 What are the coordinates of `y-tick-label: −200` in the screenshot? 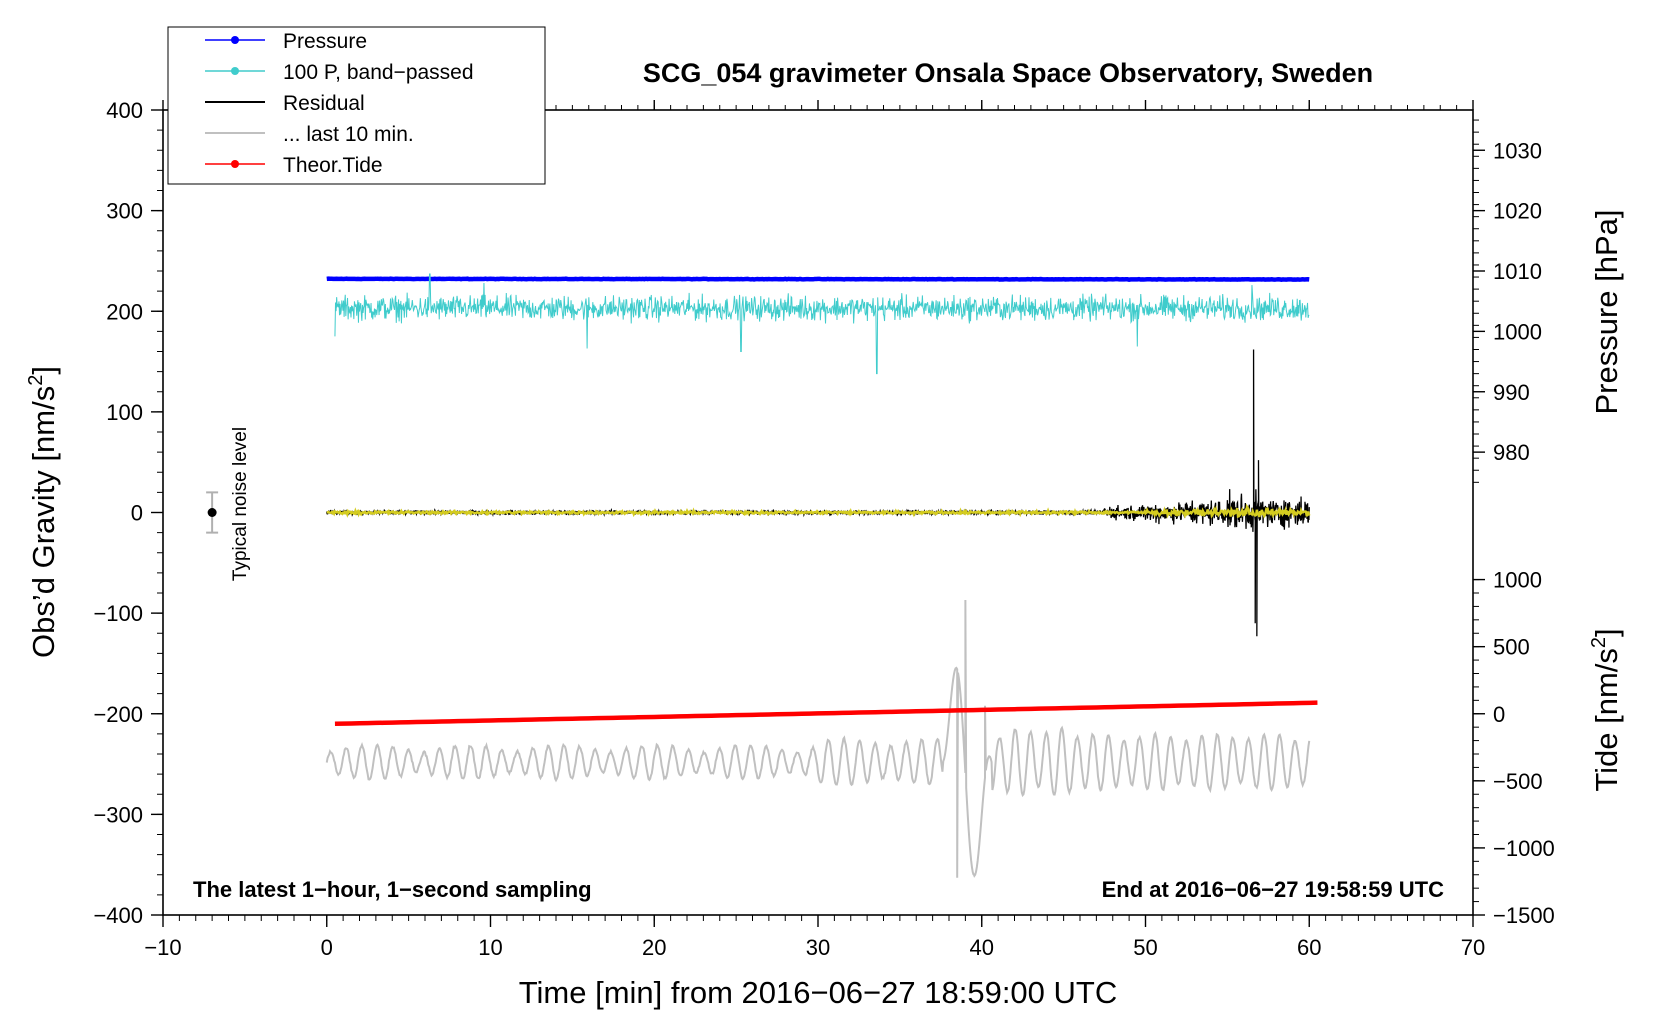 It's located at (118, 714).